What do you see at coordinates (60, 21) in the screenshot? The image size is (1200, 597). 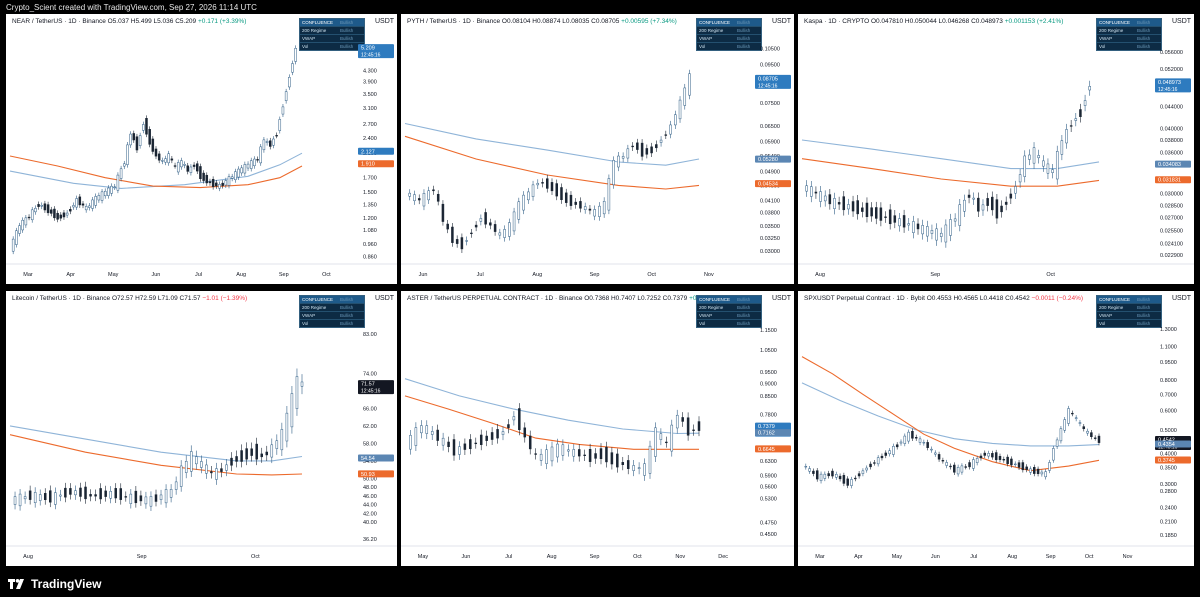 I see `symbol-title: NEAR / TetherUS · 1D · Binance` at bounding box center [60, 21].